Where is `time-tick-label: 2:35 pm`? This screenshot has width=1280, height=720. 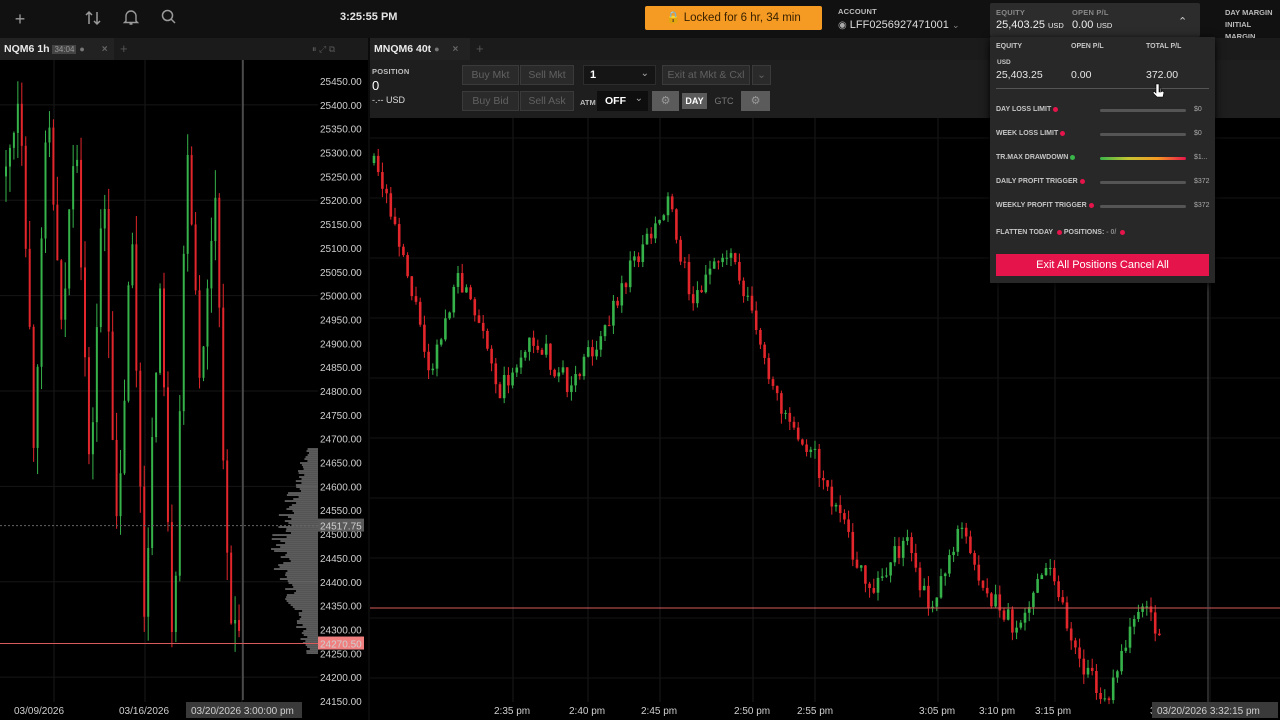 time-tick-label: 2:35 pm is located at coordinates (512, 711).